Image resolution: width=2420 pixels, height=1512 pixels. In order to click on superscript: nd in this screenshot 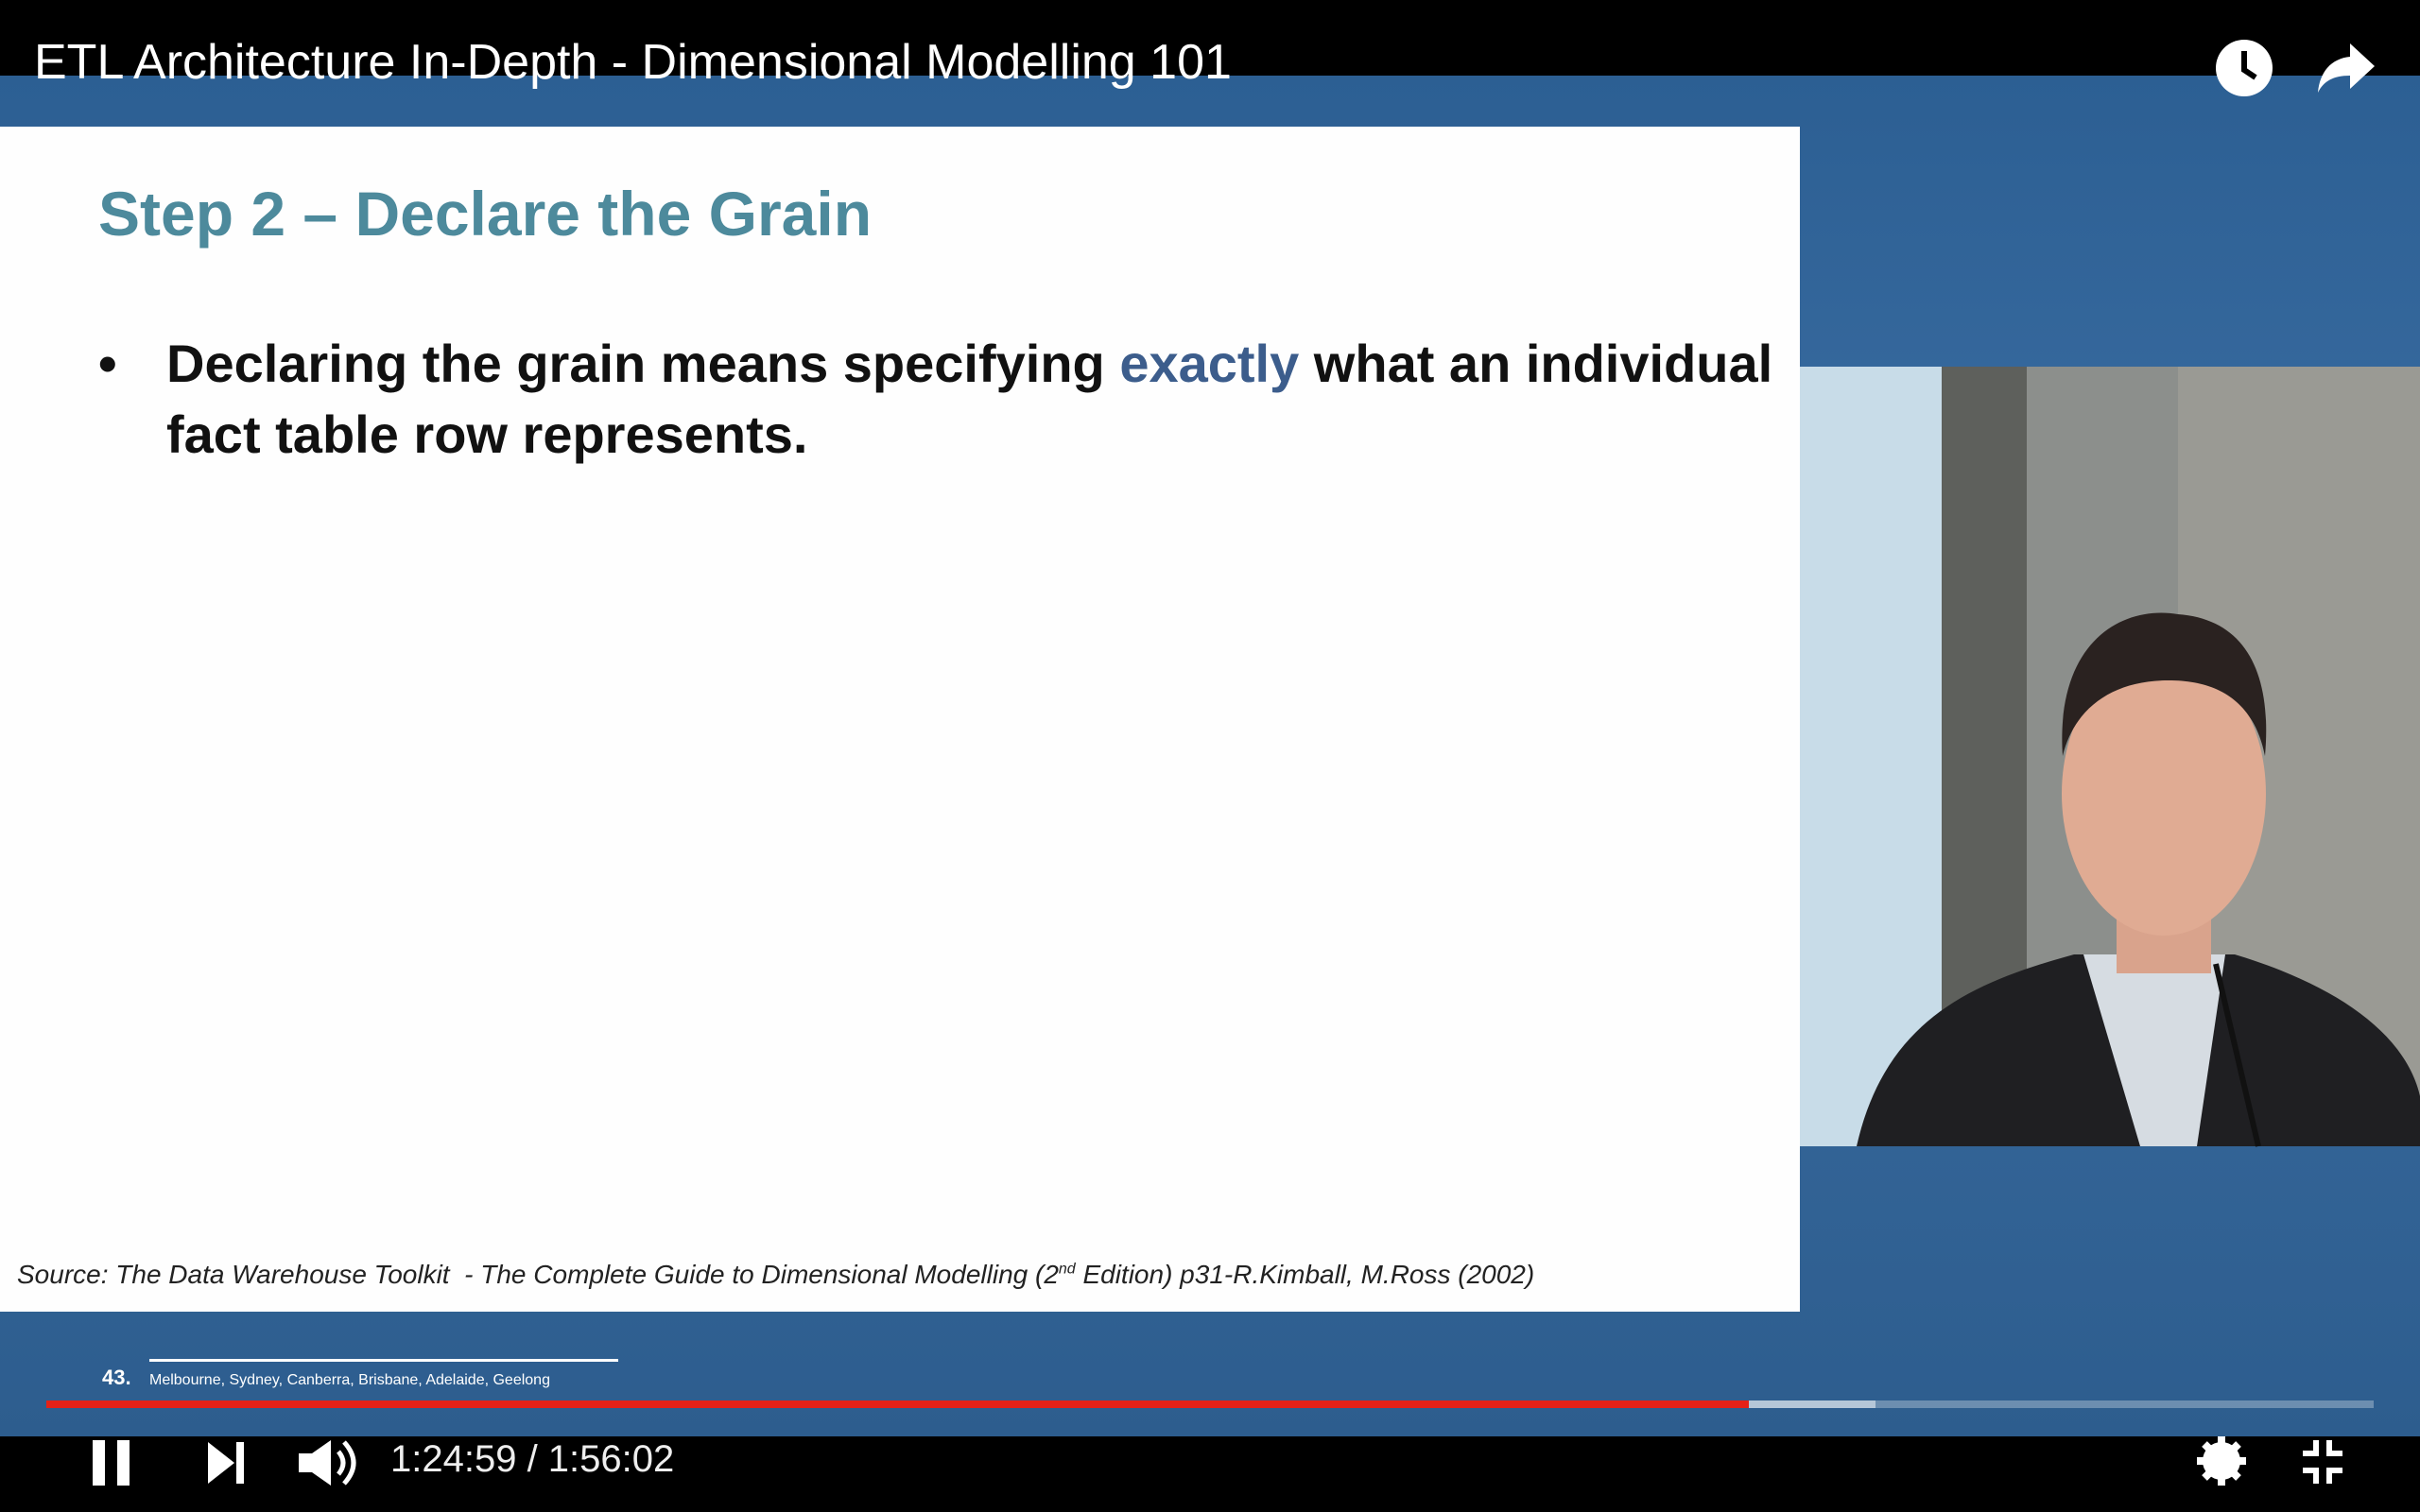, I will do `click(1067, 1269)`.